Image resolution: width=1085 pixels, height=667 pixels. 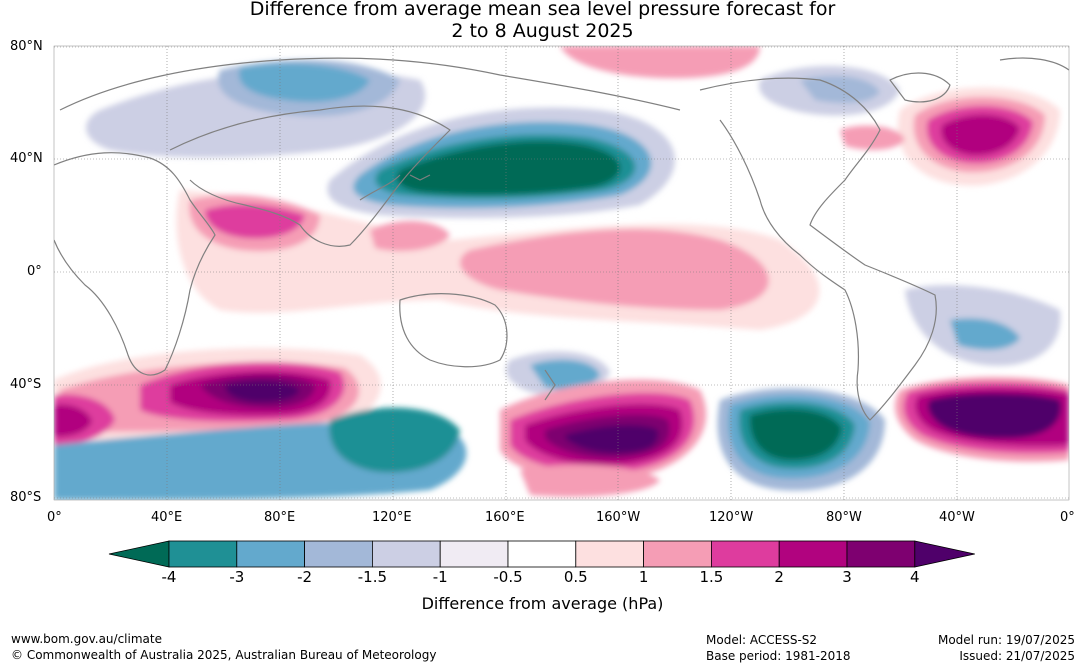 I want to click on colorbar-tick-label: 4, so click(x=915, y=577).